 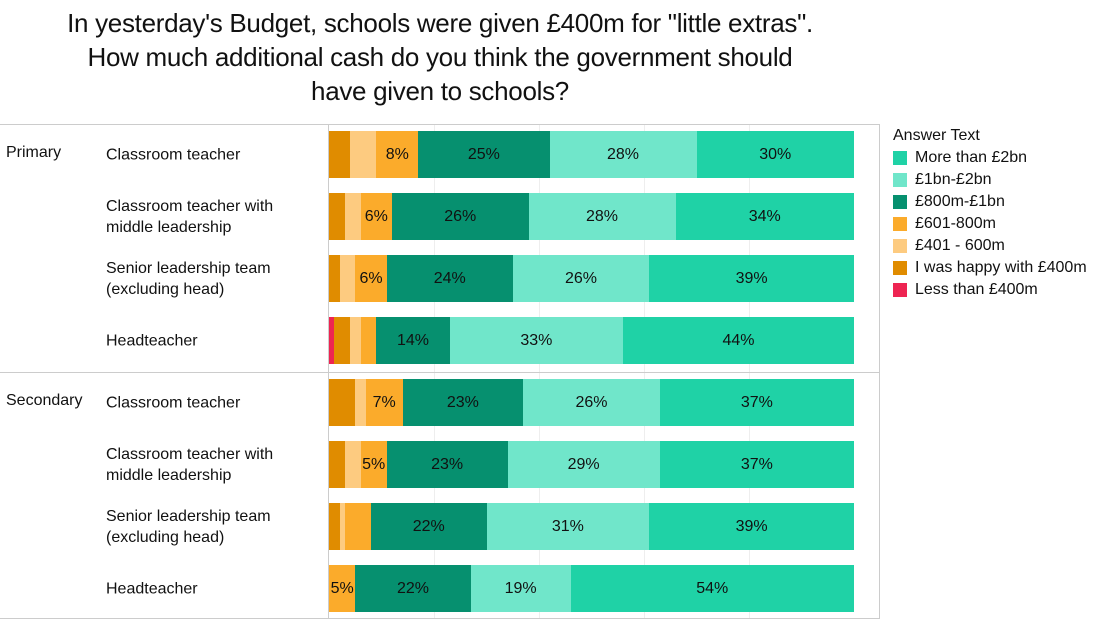 I want to click on bar-segment: 24%, so click(x=449, y=278).